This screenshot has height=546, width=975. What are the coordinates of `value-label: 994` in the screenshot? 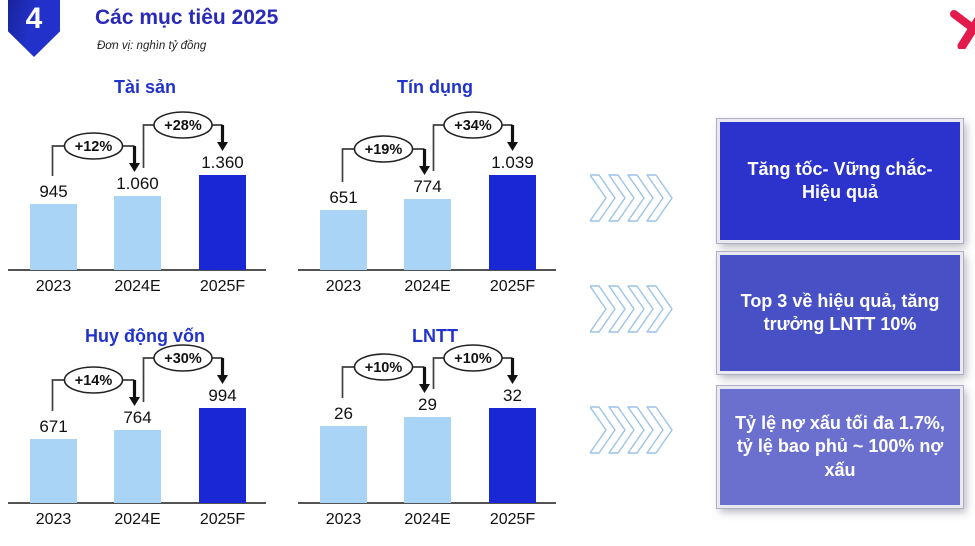 It's located at (222, 395).